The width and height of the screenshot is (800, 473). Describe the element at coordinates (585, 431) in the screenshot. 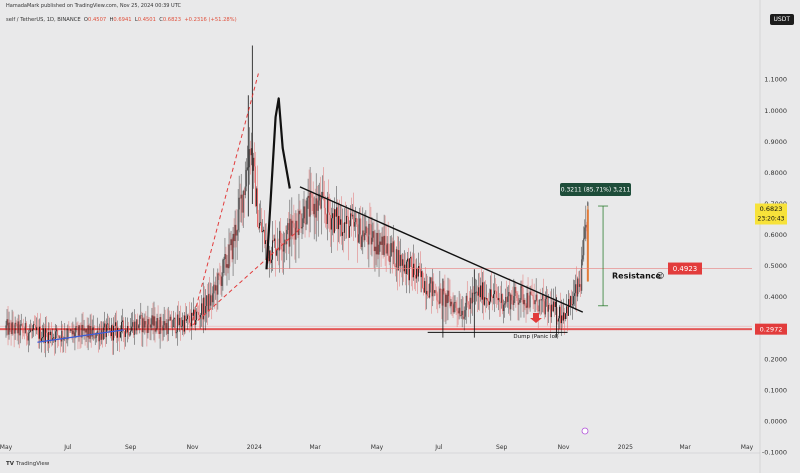

I see `event-marker-icon` at that location.